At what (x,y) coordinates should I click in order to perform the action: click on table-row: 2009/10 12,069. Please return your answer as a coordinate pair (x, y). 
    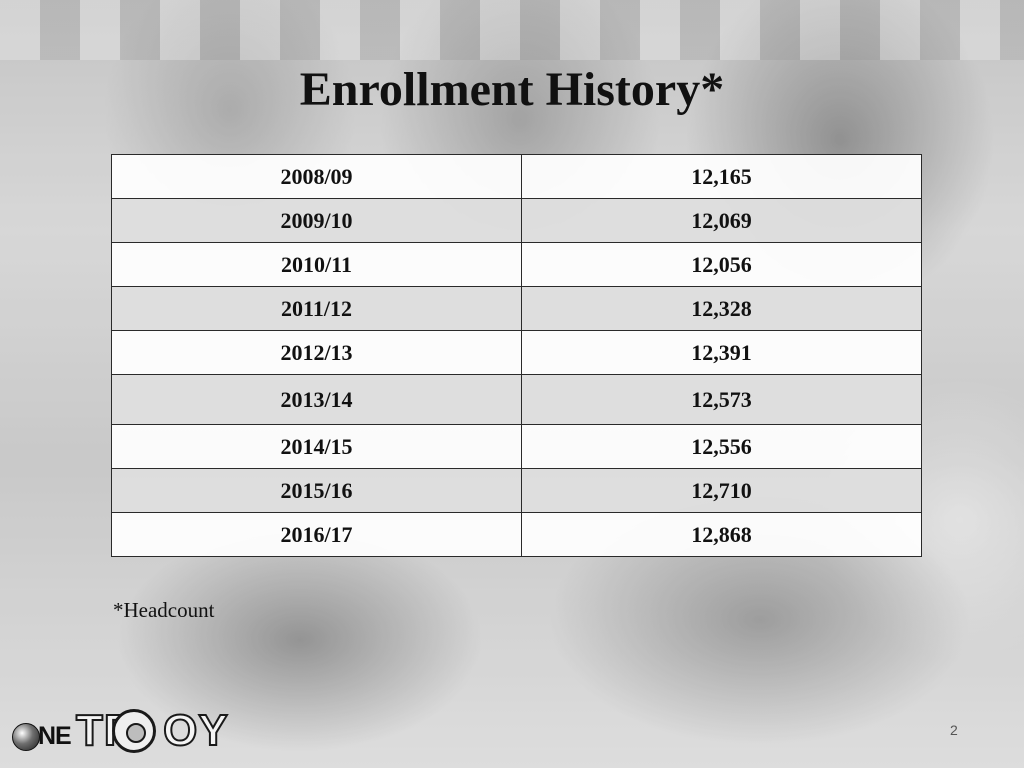
    Looking at the image, I should click on (516, 220).